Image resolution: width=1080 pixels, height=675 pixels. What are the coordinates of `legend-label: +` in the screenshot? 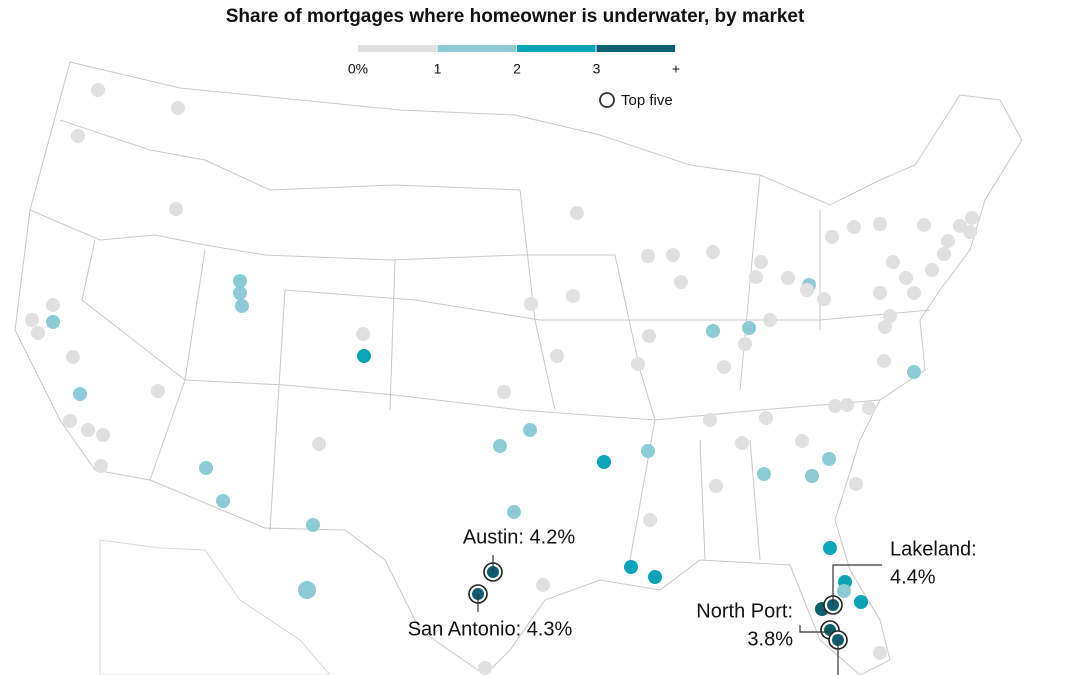 It's located at (676, 69).